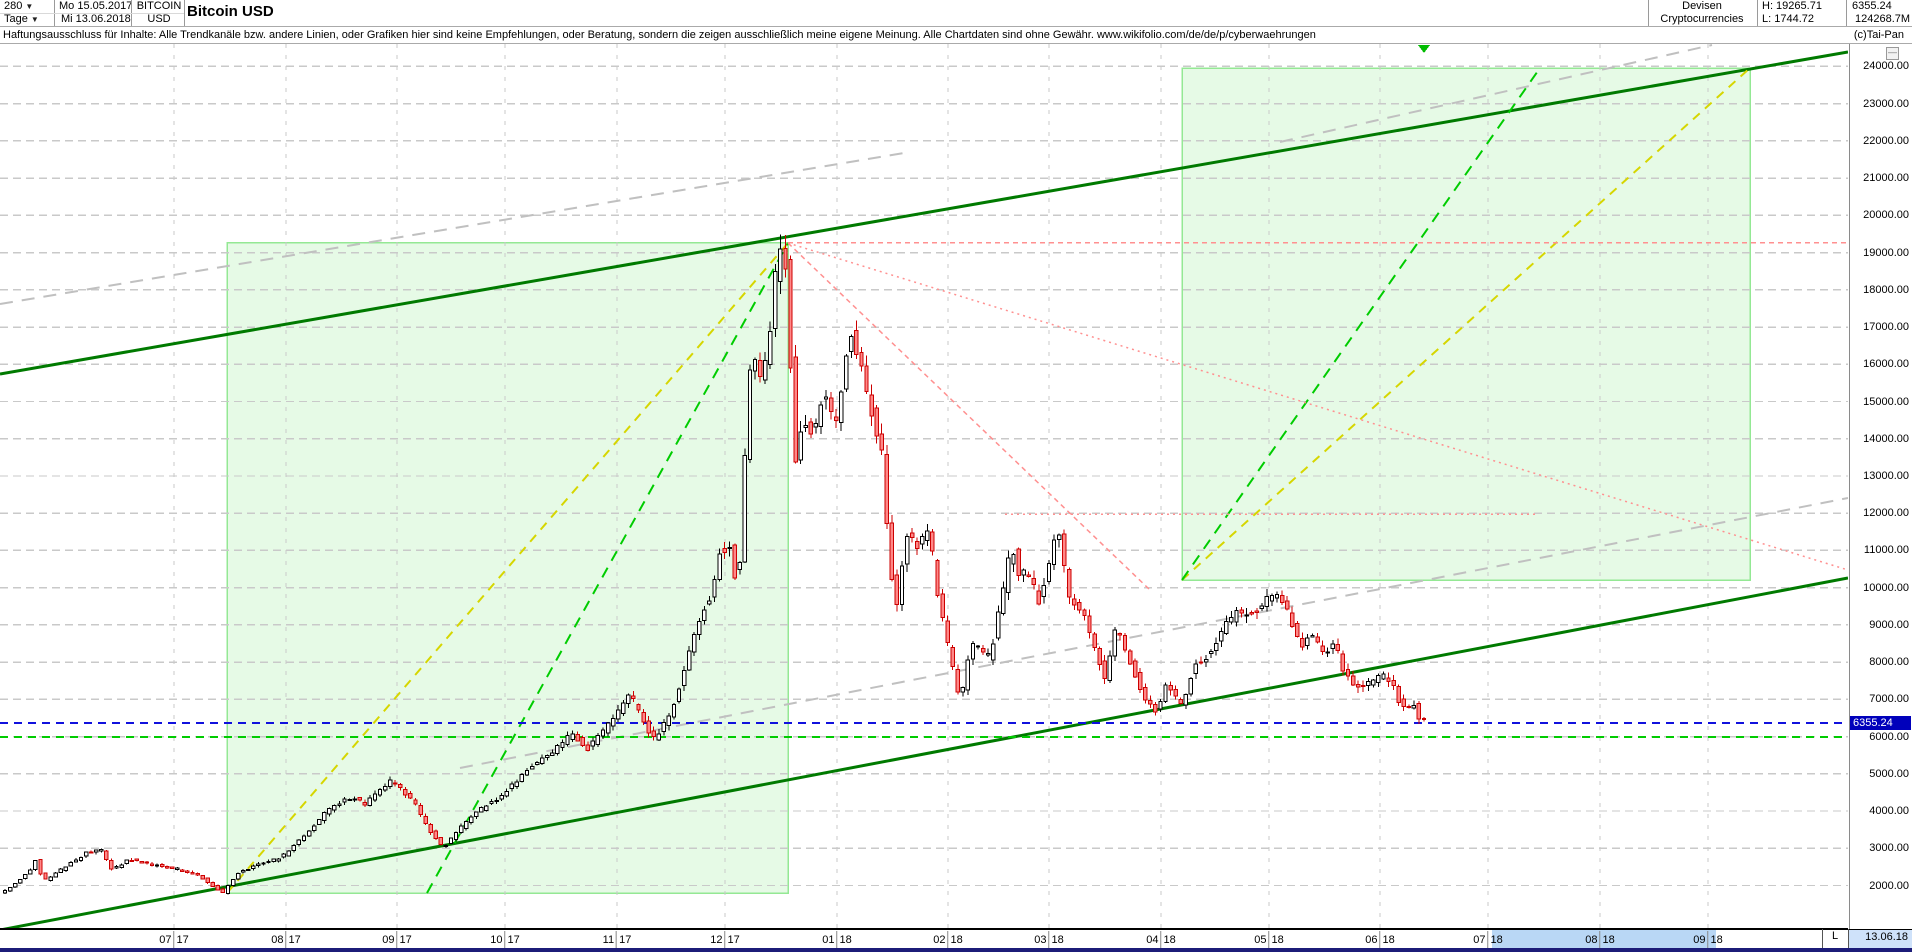  What do you see at coordinates (1792, 6) in the screenshot?
I see `period-high: H: 19265.71` at bounding box center [1792, 6].